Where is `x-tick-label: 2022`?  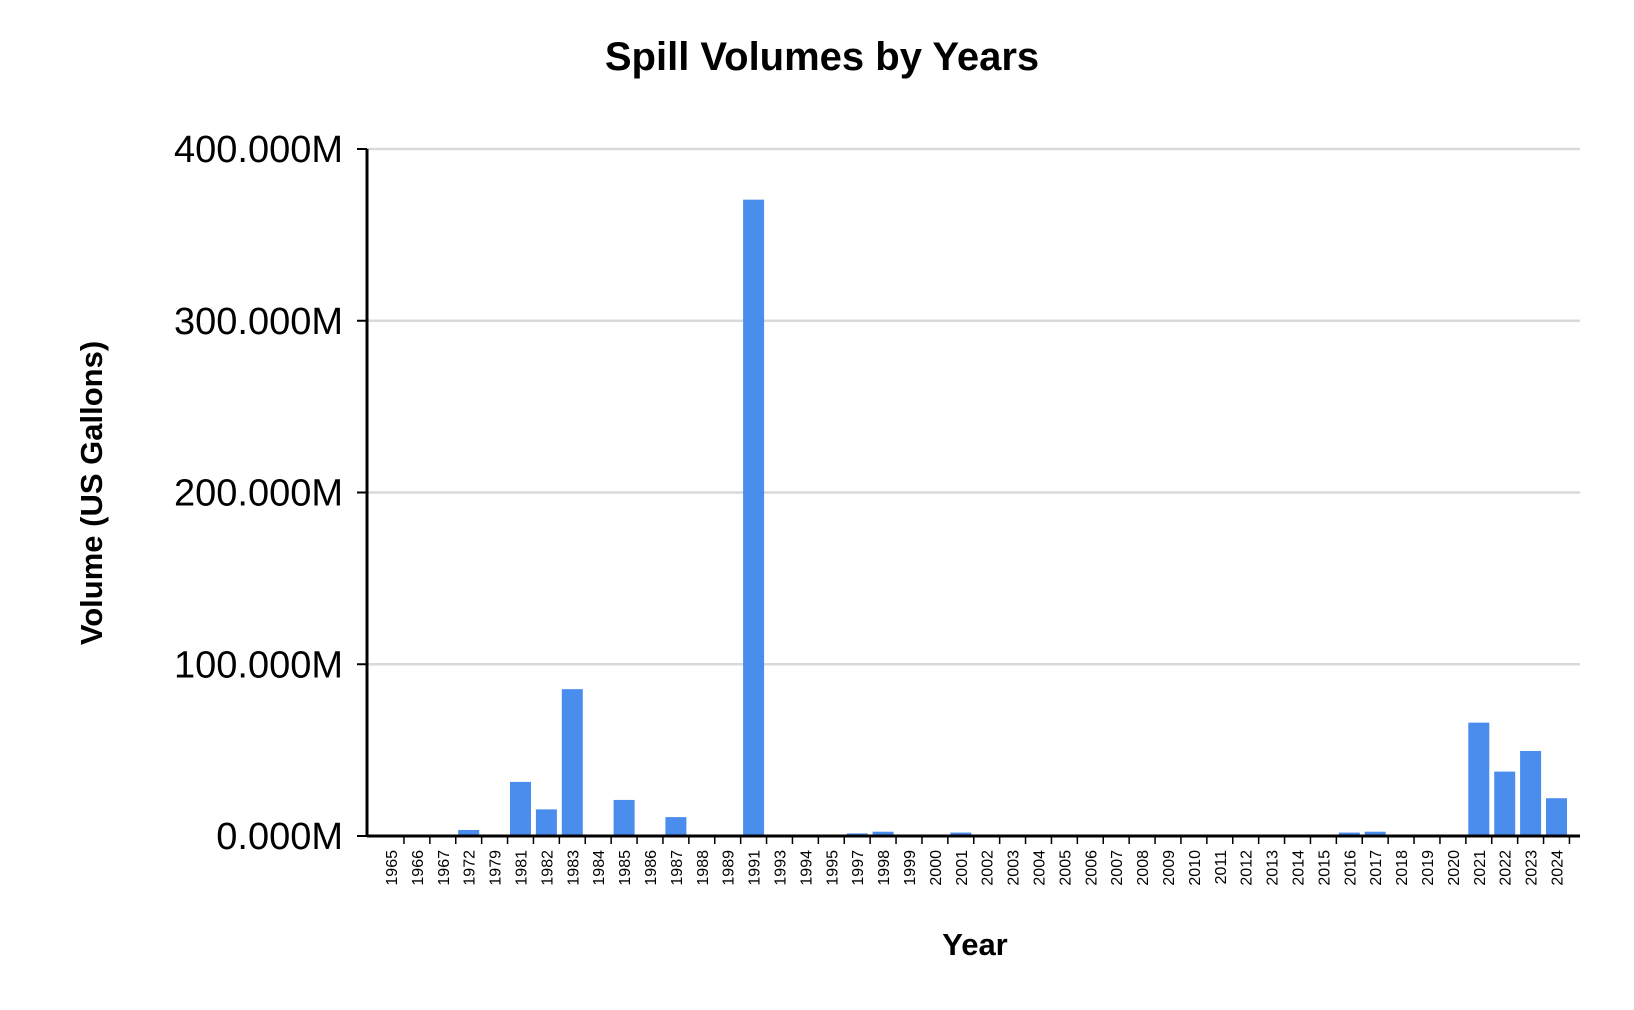
x-tick-label: 2022 is located at coordinates (1506, 868).